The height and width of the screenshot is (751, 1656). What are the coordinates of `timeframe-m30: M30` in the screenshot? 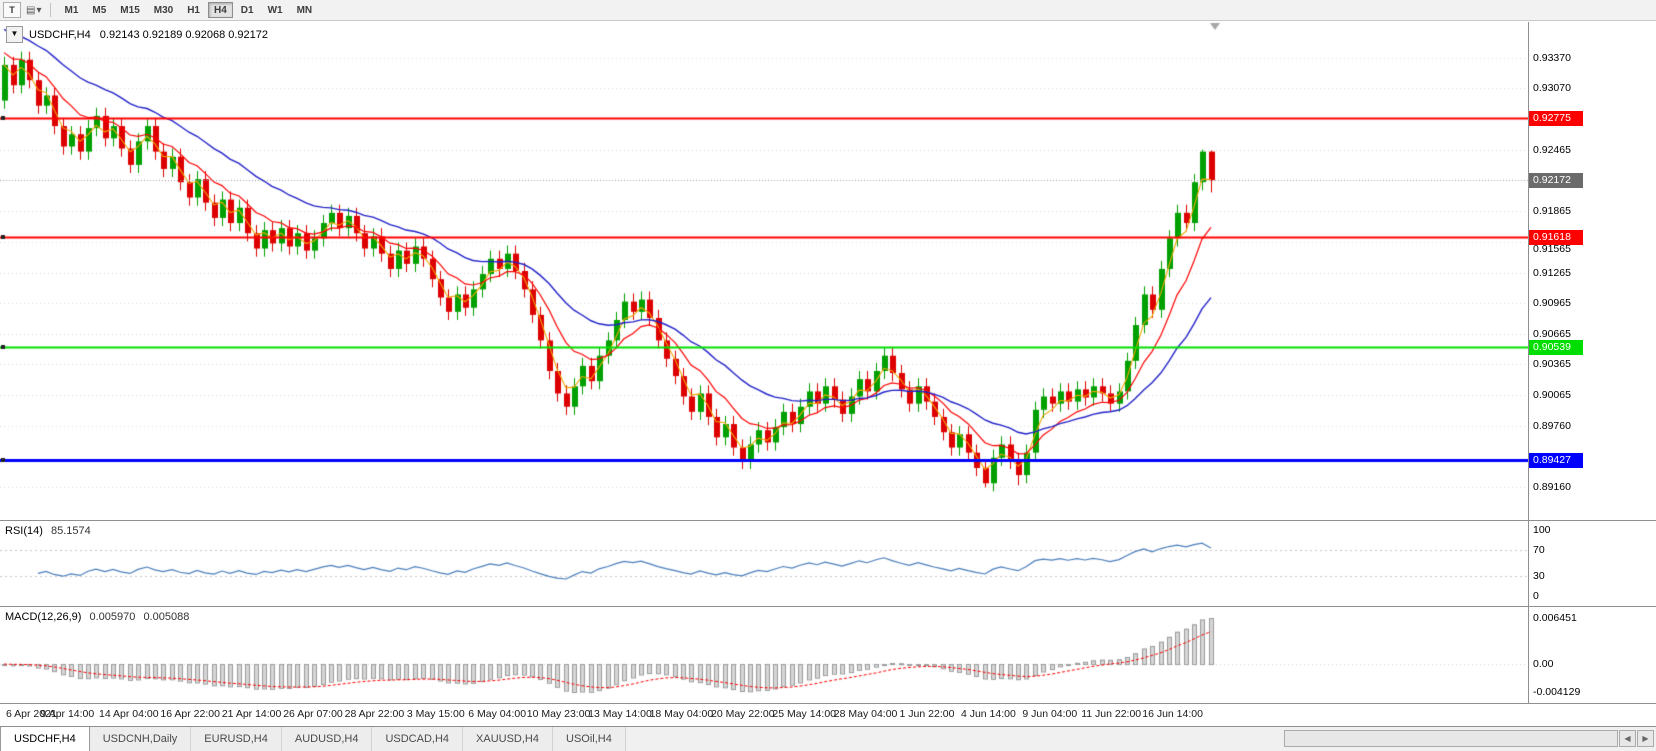 It's located at (163, 10).